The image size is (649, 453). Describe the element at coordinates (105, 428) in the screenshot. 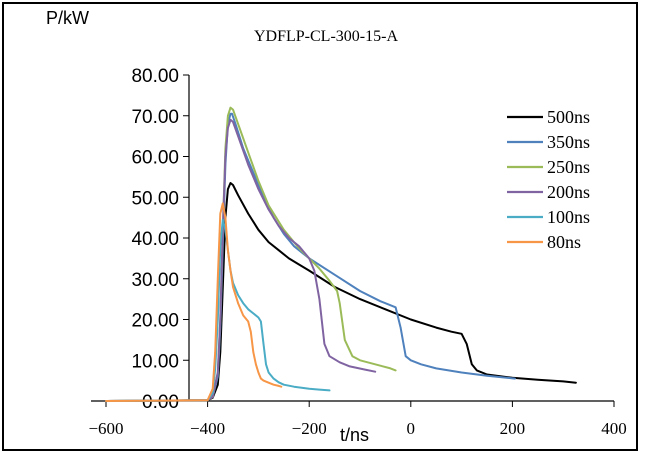

I see `x-tick-label: −600` at that location.